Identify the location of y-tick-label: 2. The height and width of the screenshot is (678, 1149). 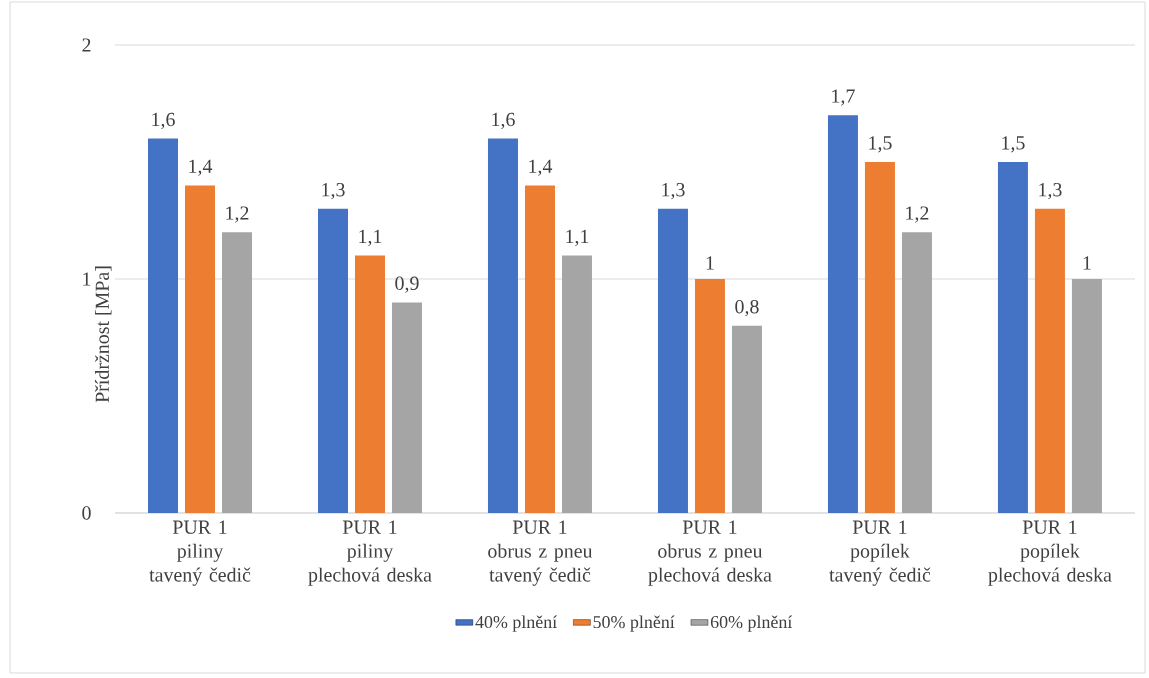
(86, 45).